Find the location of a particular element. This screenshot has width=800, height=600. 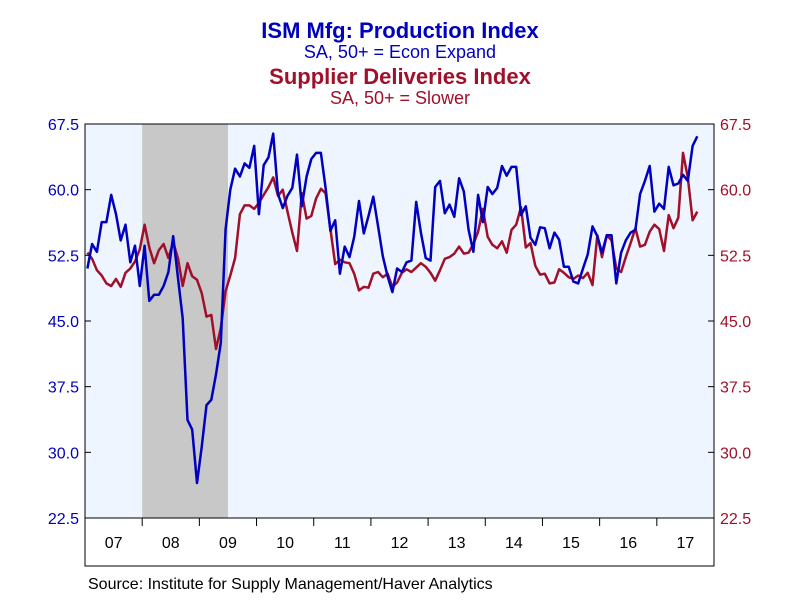

y-right-tick-label: 37.5 is located at coordinates (735, 388).